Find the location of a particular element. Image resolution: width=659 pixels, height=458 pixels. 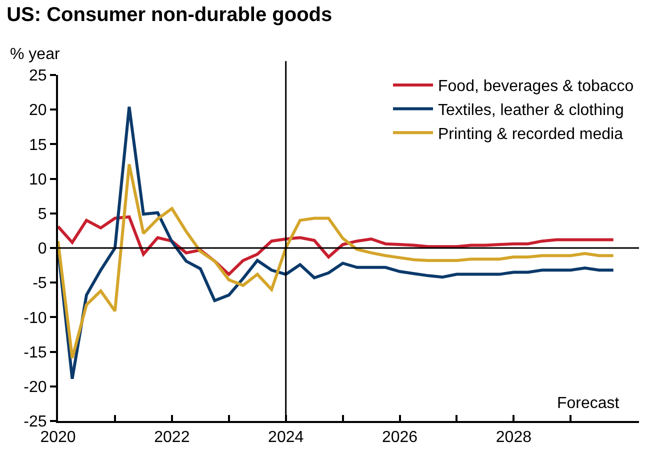

x-tick-label: 2026 is located at coordinates (400, 437).